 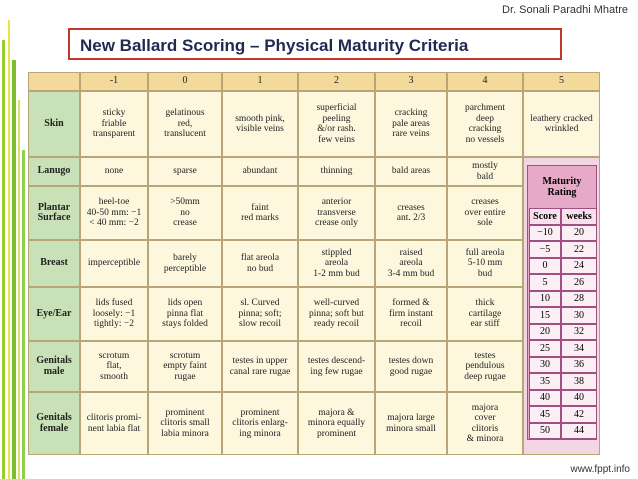 I want to click on table-cell: sticky friable transparent, so click(x=114, y=124).